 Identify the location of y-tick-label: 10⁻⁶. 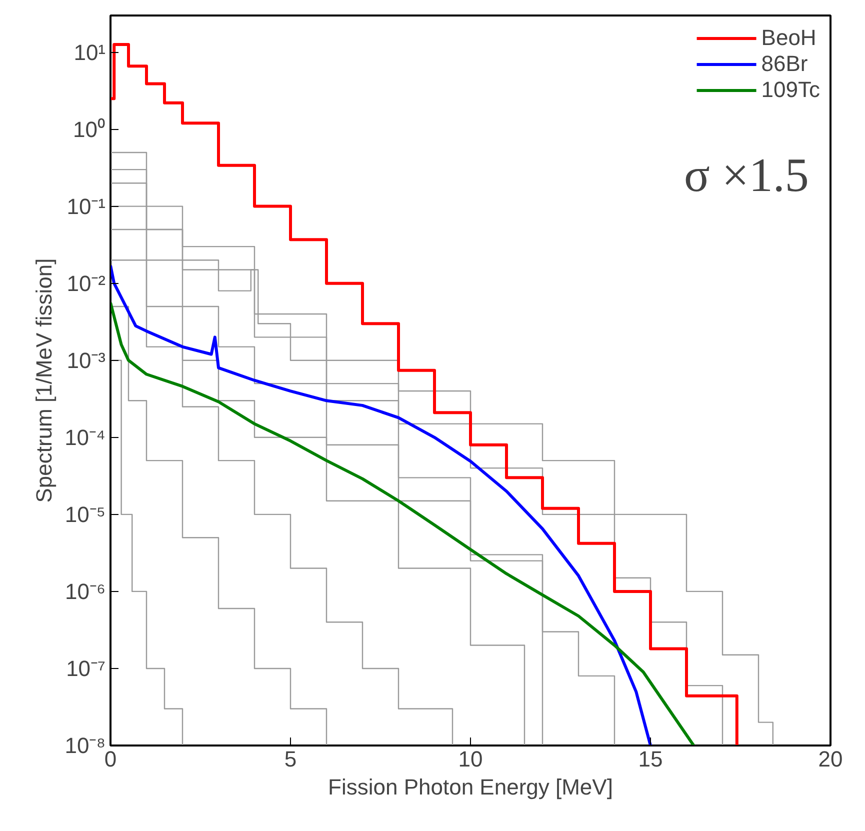
(85, 591).